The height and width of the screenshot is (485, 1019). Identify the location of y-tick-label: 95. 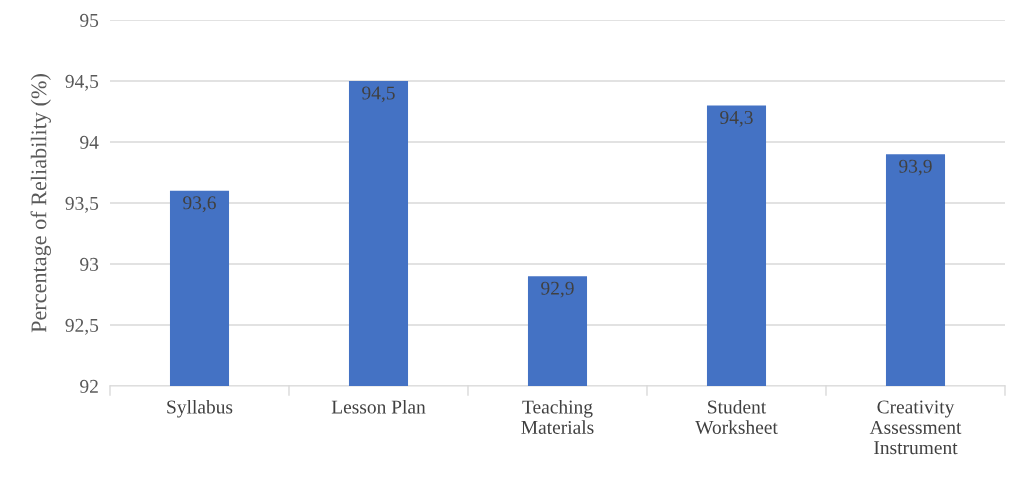
(89, 20).